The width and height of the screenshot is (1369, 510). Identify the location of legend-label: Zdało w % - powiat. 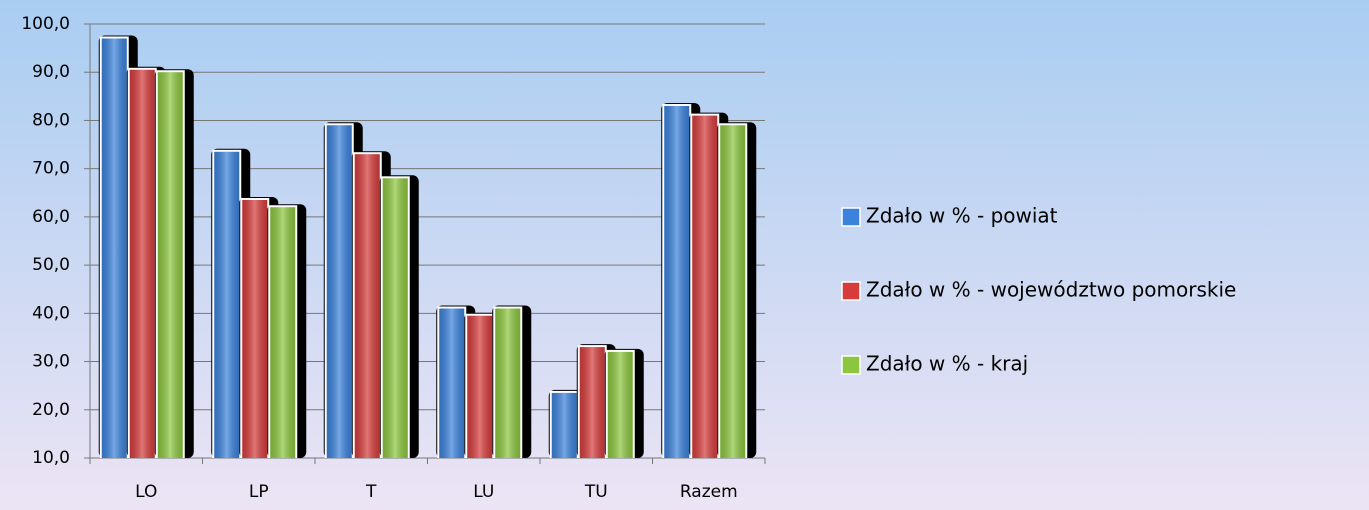
(962, 216).